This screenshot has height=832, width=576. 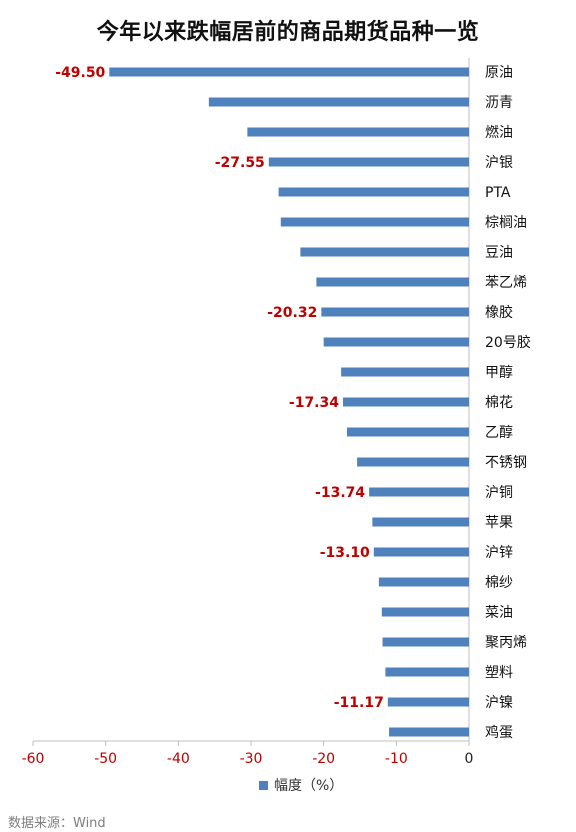 I want to click on x-tick-label: -60, so click(x=33, y=759).